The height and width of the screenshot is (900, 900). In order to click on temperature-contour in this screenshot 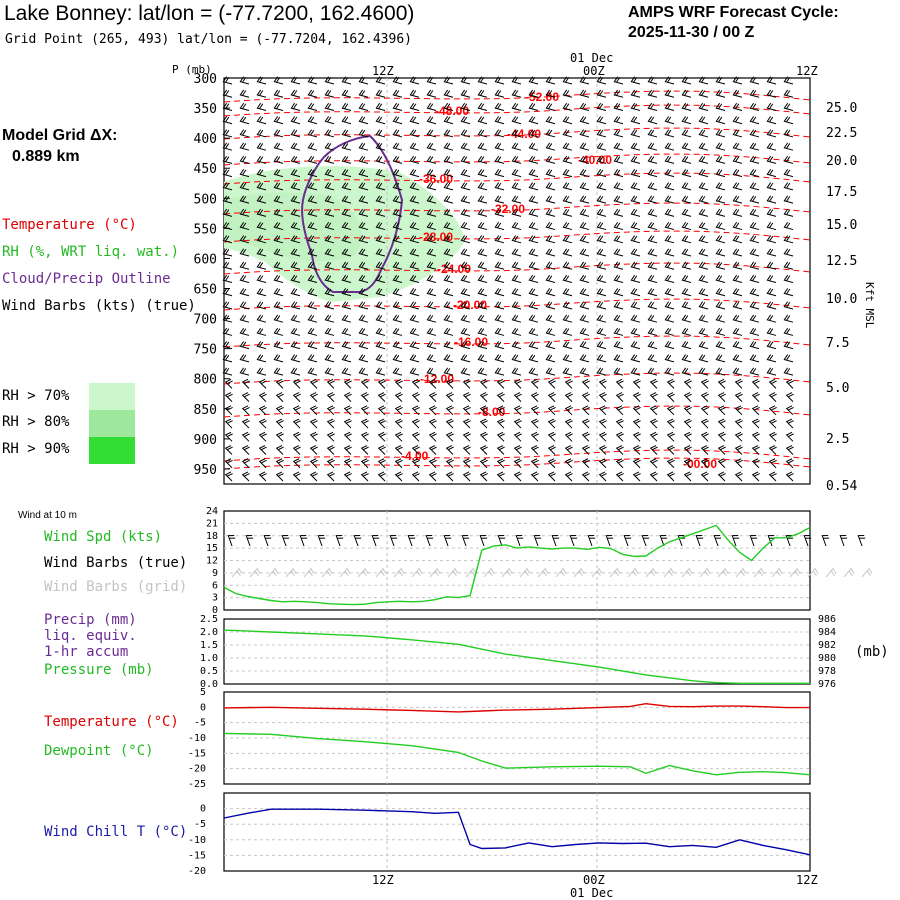, I will do `click(517, 236)`.